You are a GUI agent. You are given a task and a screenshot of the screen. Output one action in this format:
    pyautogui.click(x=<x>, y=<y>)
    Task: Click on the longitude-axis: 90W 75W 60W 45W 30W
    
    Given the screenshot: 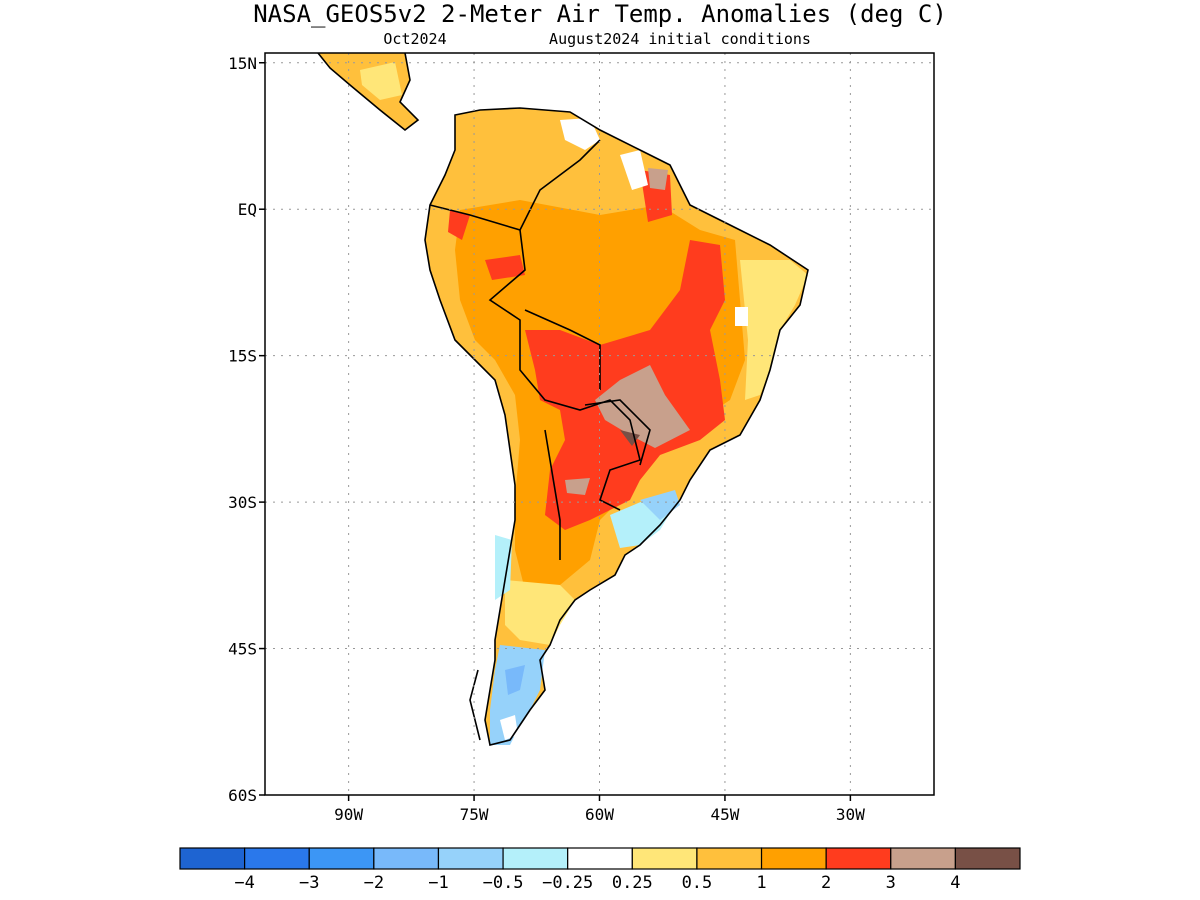 What is the action you would take?
    pyautogui.click(x=599, y=809)
    